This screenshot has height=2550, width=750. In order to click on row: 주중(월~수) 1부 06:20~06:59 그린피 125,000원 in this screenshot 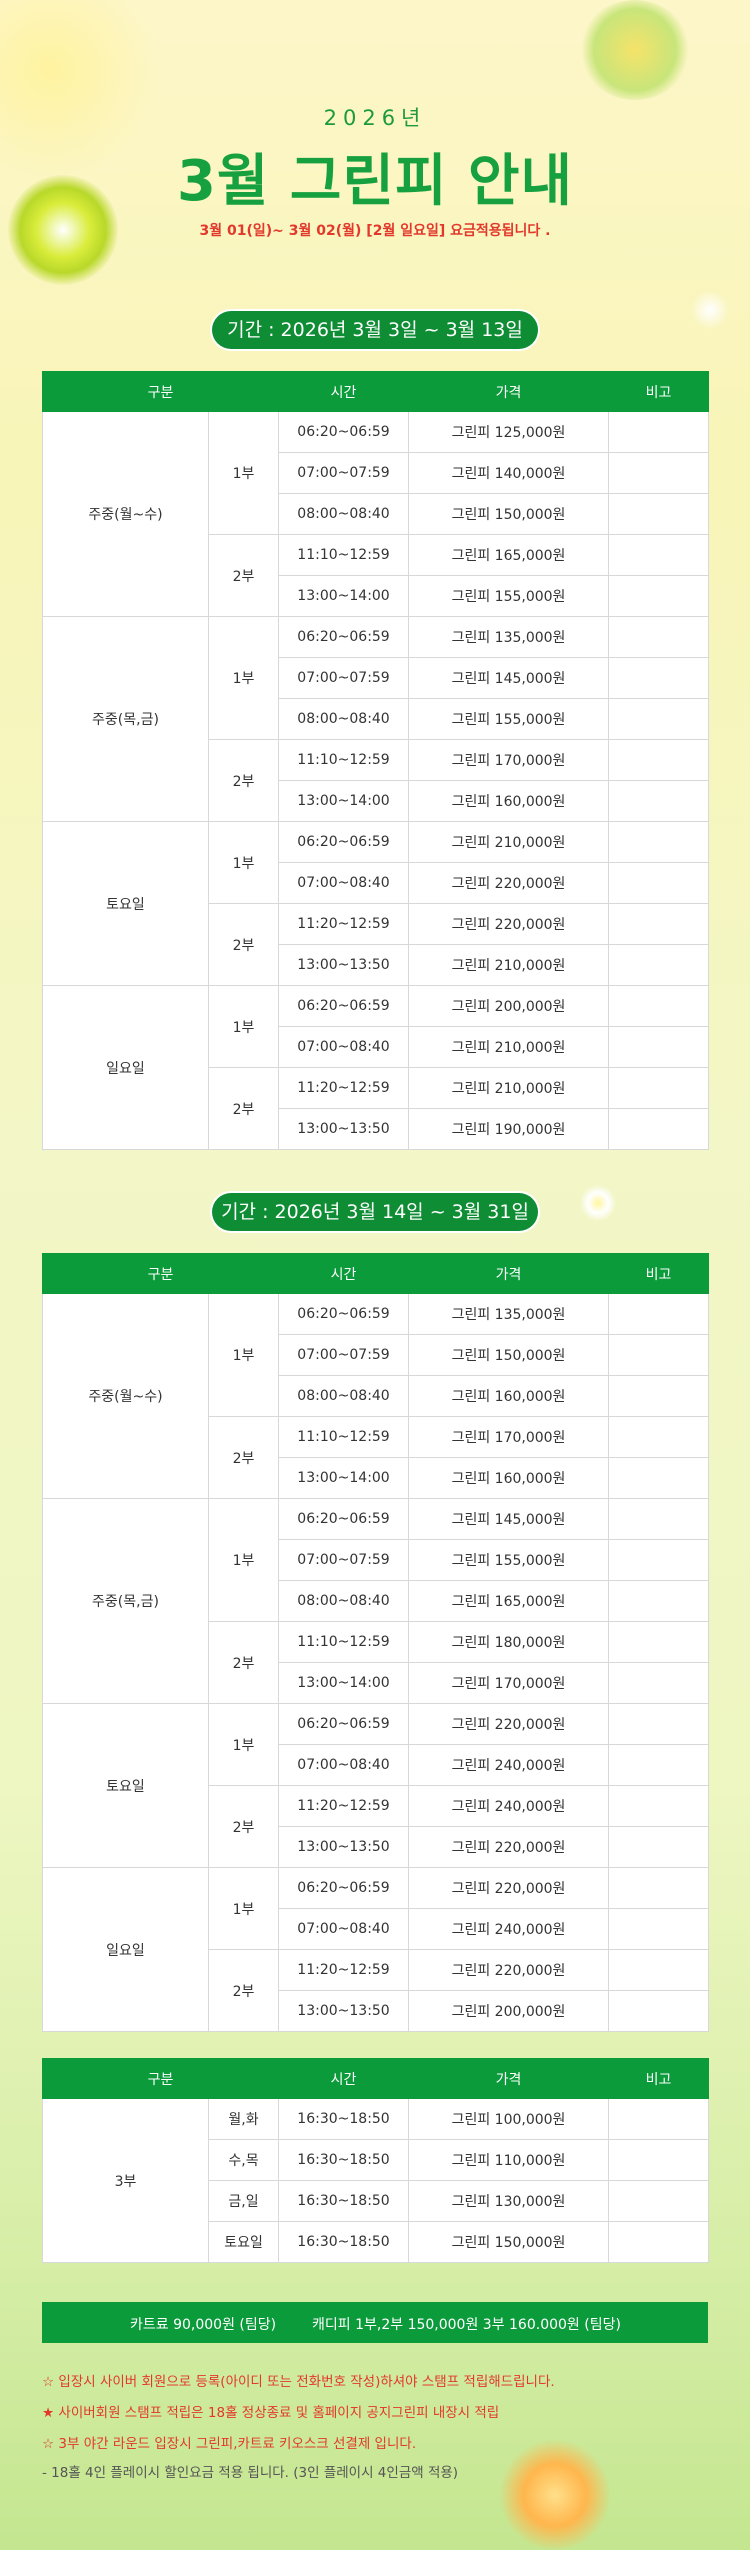, I will do `click(376, 514)`.